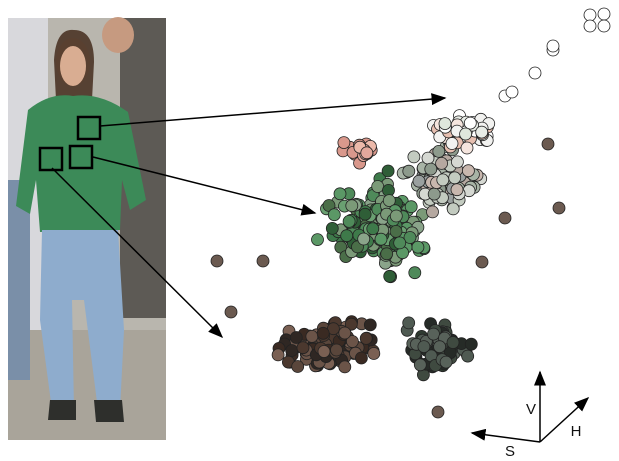  I want to click on axis-label: S, so click(510, 451).